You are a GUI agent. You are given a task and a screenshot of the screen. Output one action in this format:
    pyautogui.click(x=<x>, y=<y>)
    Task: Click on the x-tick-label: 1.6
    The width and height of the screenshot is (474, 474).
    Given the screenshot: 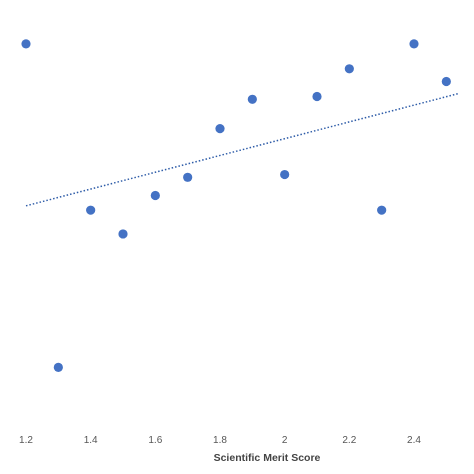 What is the action you would take?
    pyautogui.click(x=155, y=440)
    